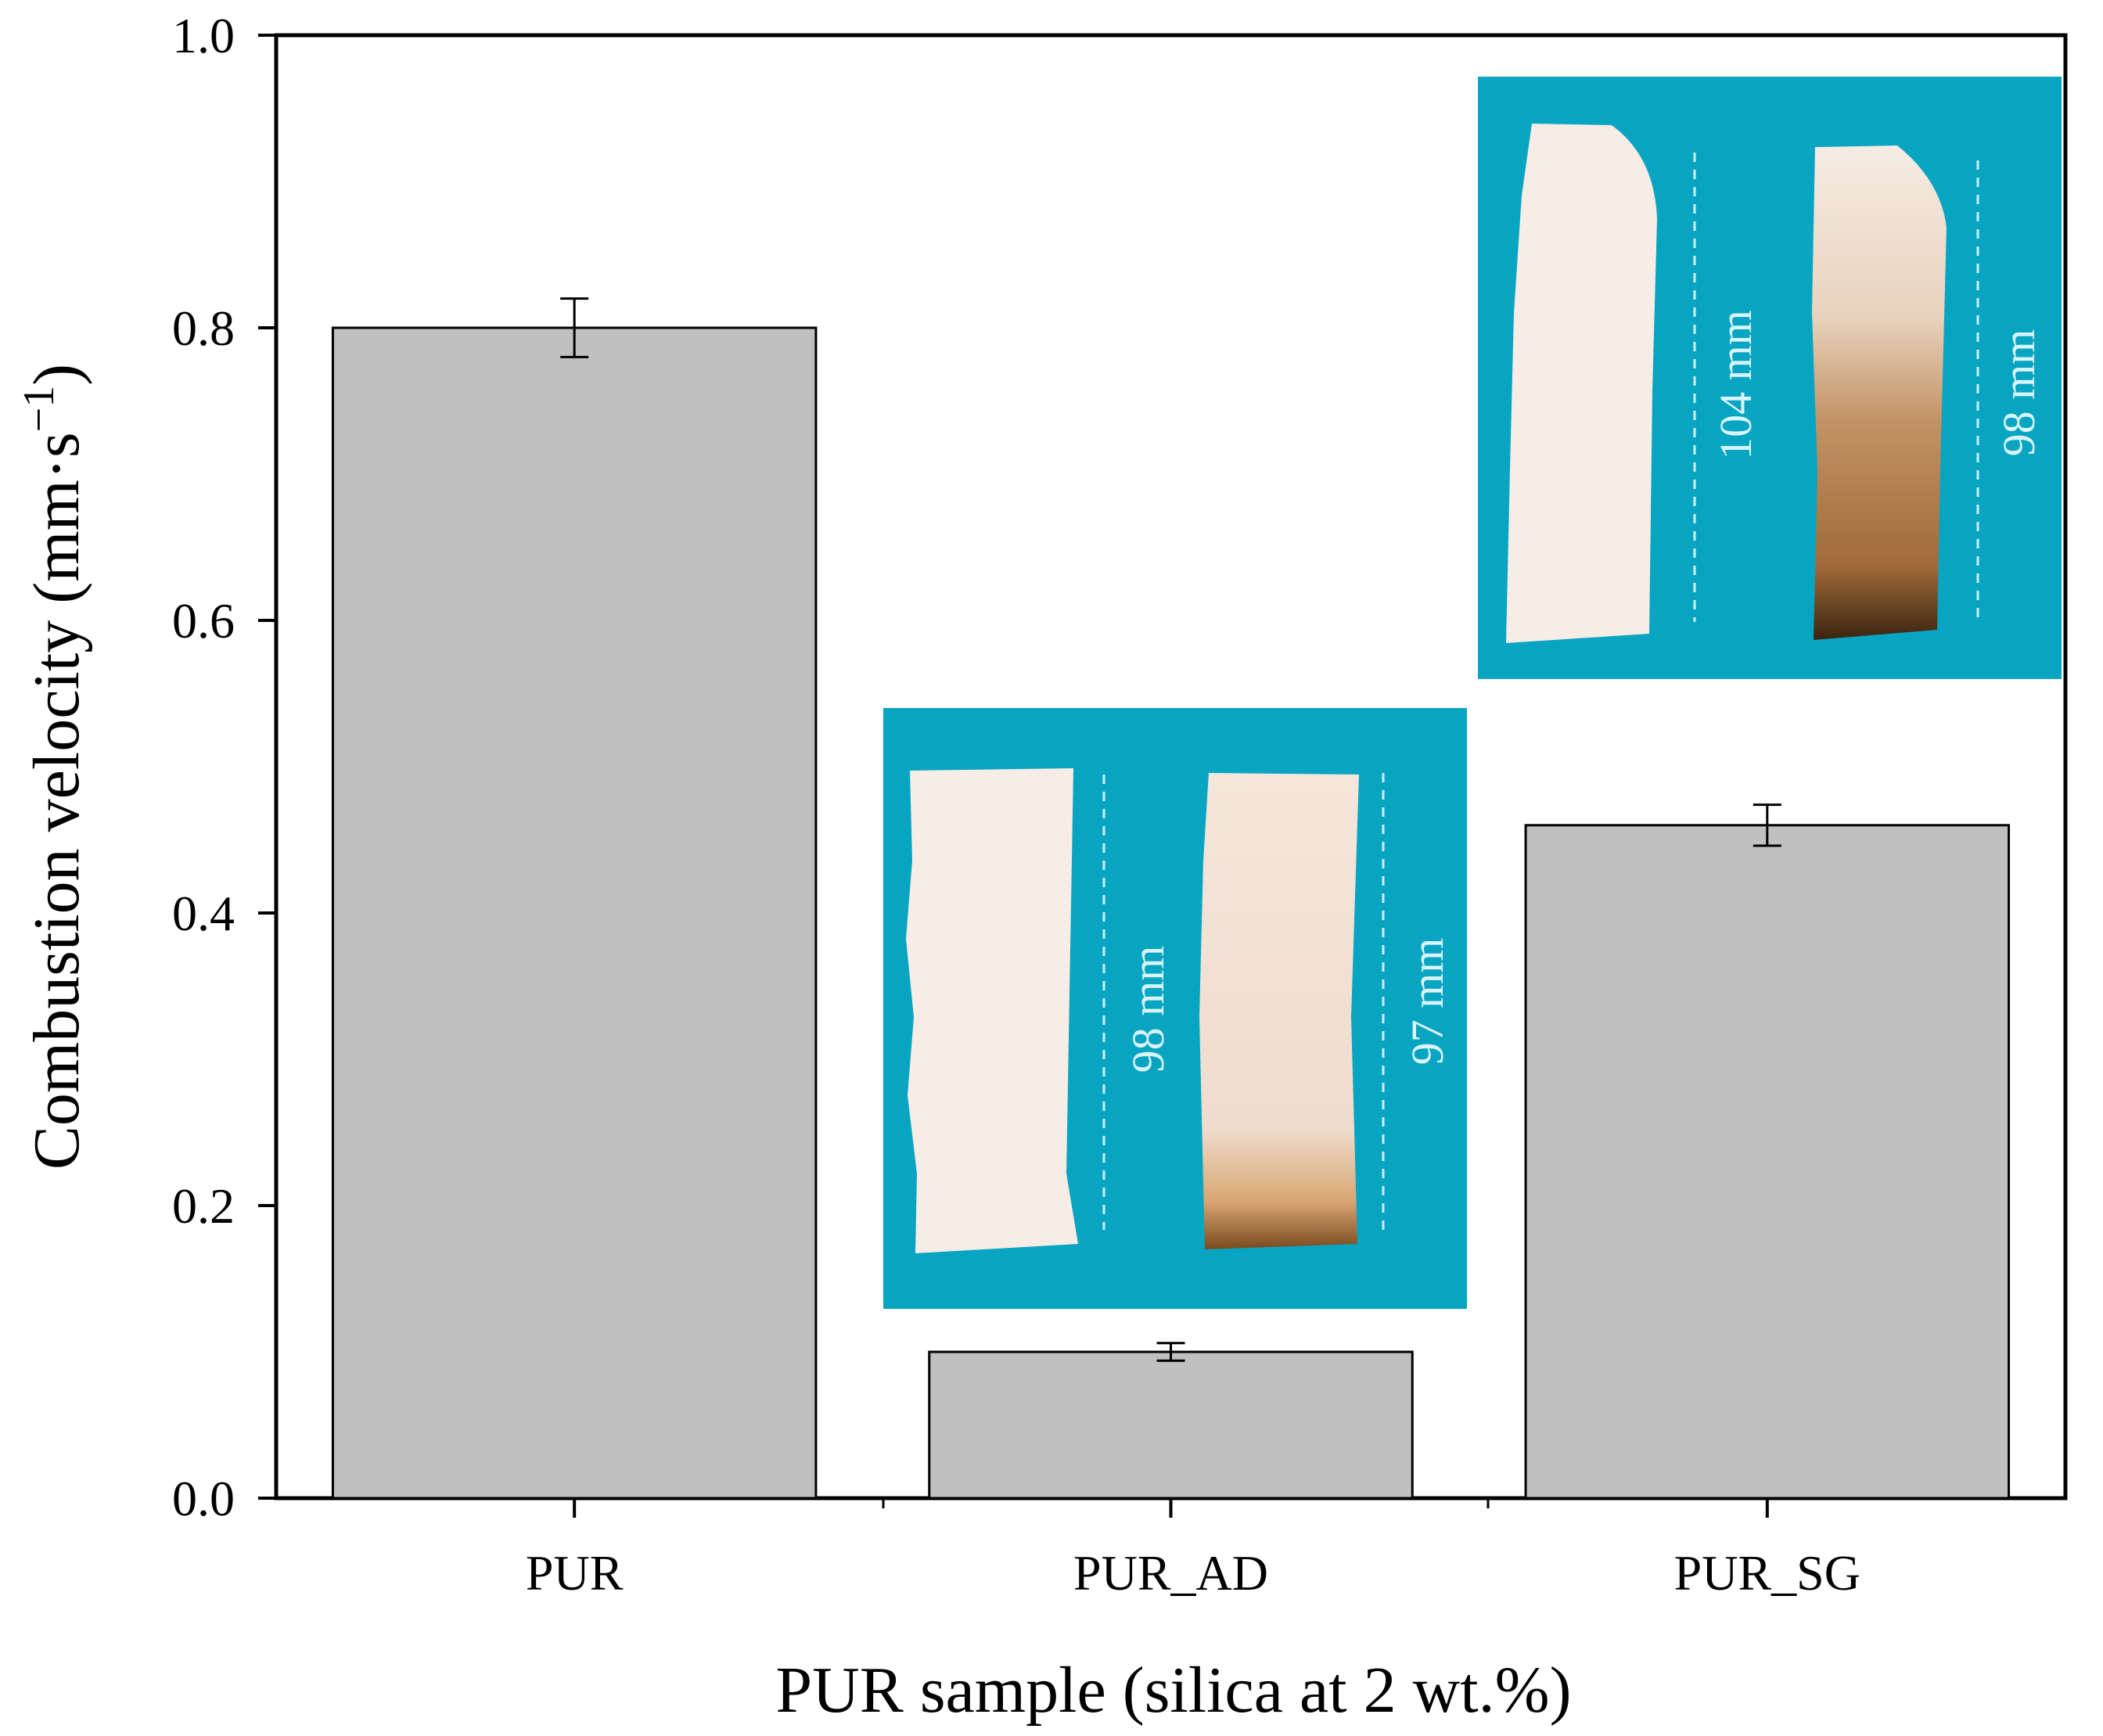 This screenshot has width=2103, height=1736. I want to click on x-axis: PUR PUR_AD PUR_SG, so click(1193, 1550).